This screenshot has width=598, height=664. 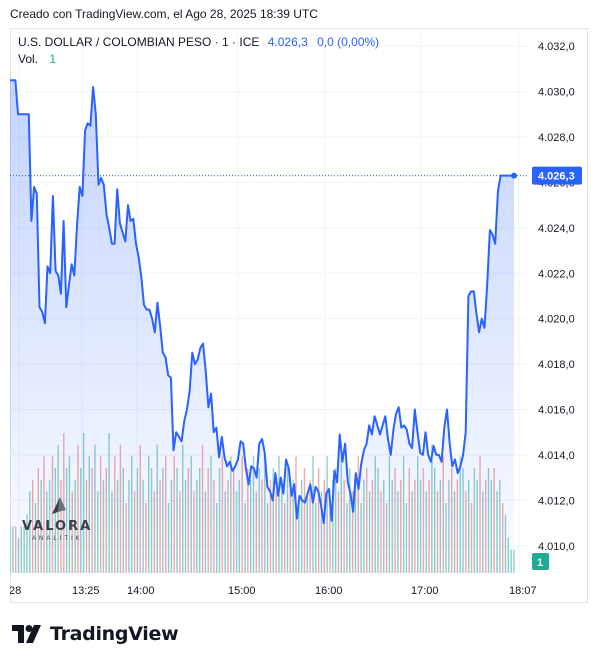 What do you see at coordinates (15, 591) in the screenshot?
I see `x-tick-label: 28` at bounding box center [15, 591].